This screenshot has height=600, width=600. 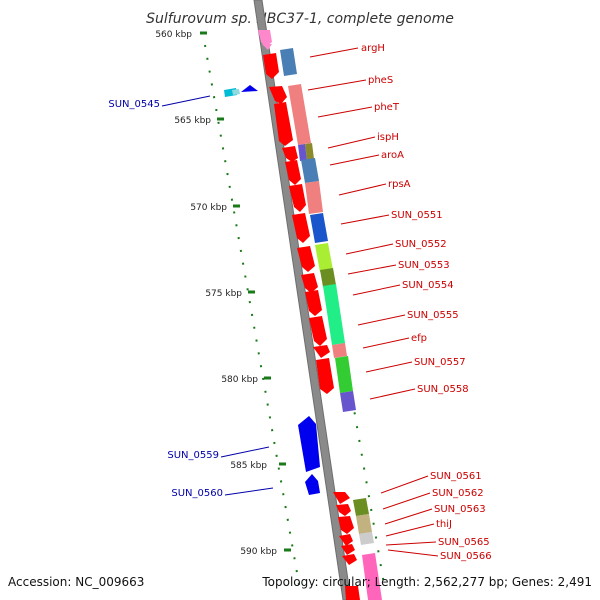 What do you see at coordinates (278, 95) in the screenshot?
I see `gene-feature-r1` at bounding box center [278, 95].